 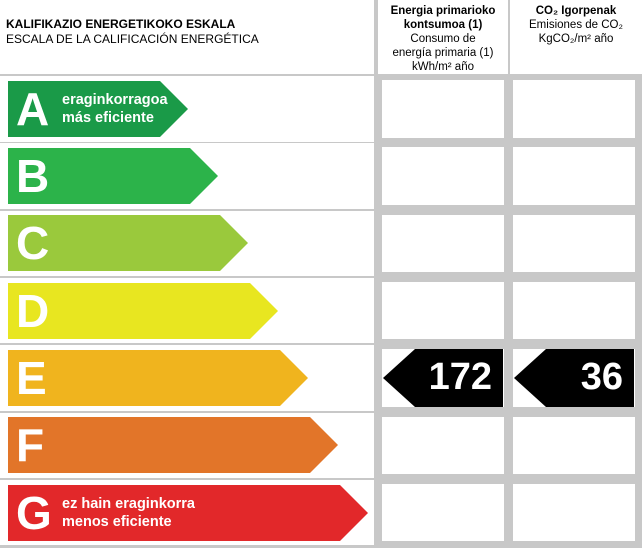 What do you see at coordinates (115, 99) in the screenshot?
I see `rating-sublabel-line1: eraginkorragoa` at bounding box center [115, 99].